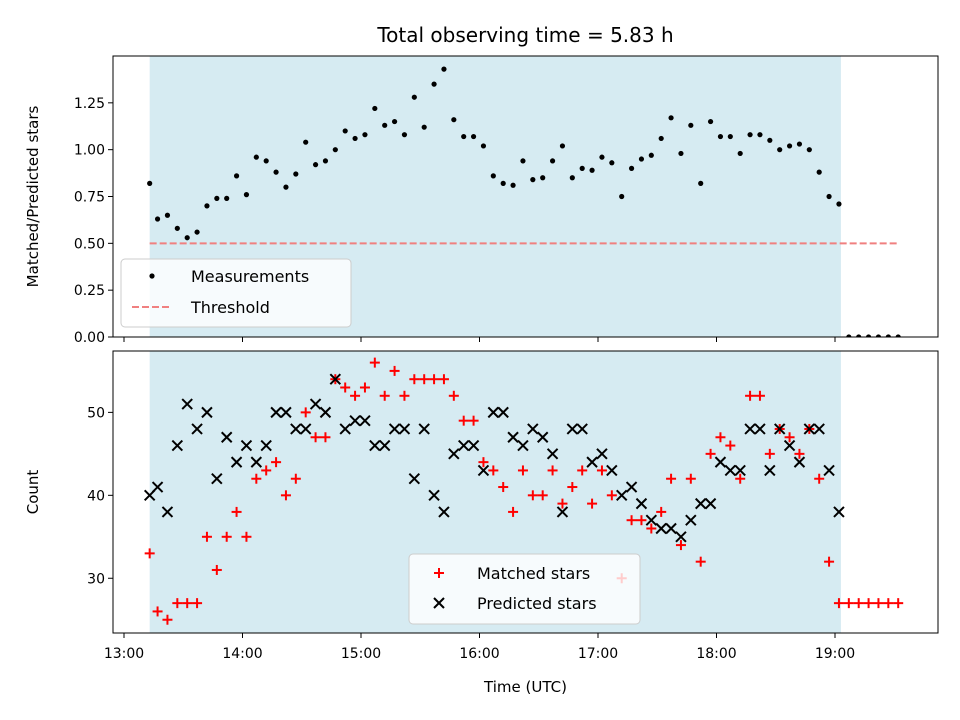 The width and height of the screenshot is (960, 720). What do you see at coordinates (250, 276) in the screenshot?
I see `legend-measurements-label: Measurements` at bounding box center [250, 276].